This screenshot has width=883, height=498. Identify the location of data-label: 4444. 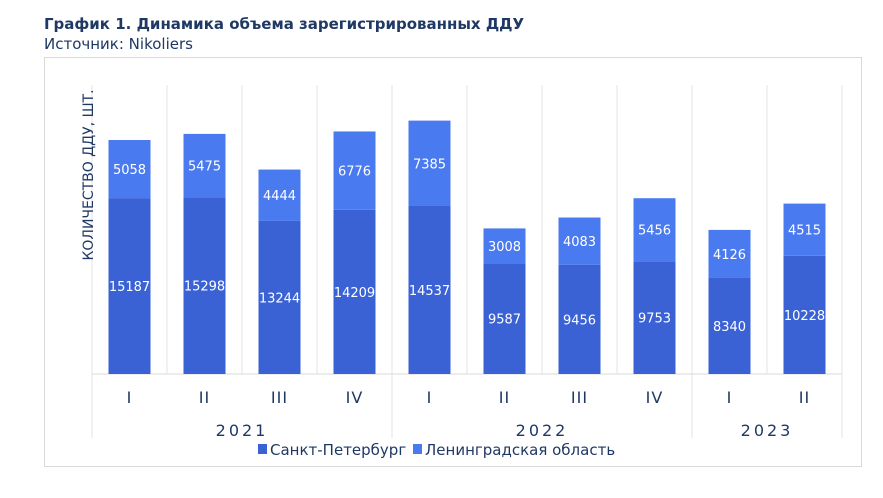
(279, 196).